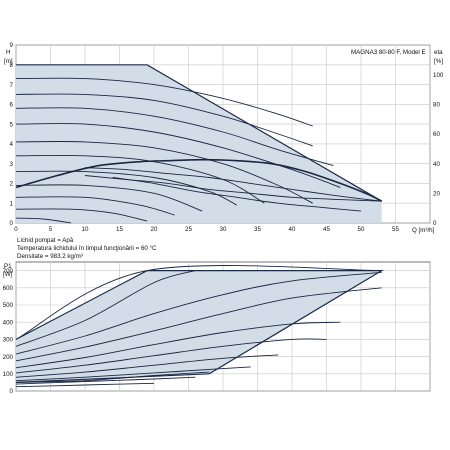 The image size is (450, 450). I want to click on y-tick-label: 1, so click(12, 203).